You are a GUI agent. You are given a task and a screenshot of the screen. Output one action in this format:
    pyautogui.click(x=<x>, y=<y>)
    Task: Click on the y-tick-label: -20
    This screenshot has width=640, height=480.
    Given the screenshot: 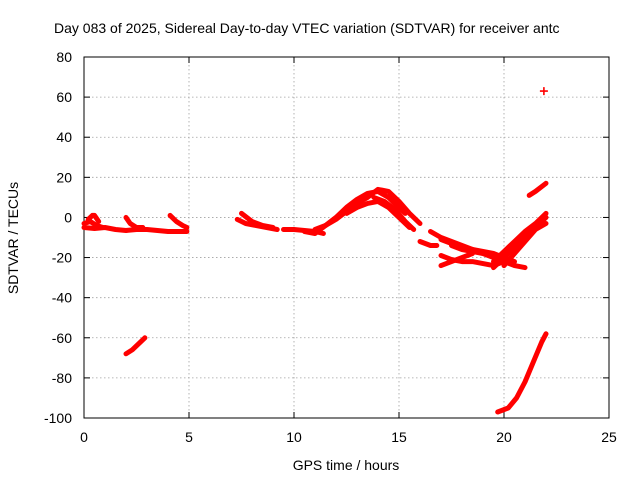 What is the action you would take?
    pyautogui.click(x=62, y=258)
    